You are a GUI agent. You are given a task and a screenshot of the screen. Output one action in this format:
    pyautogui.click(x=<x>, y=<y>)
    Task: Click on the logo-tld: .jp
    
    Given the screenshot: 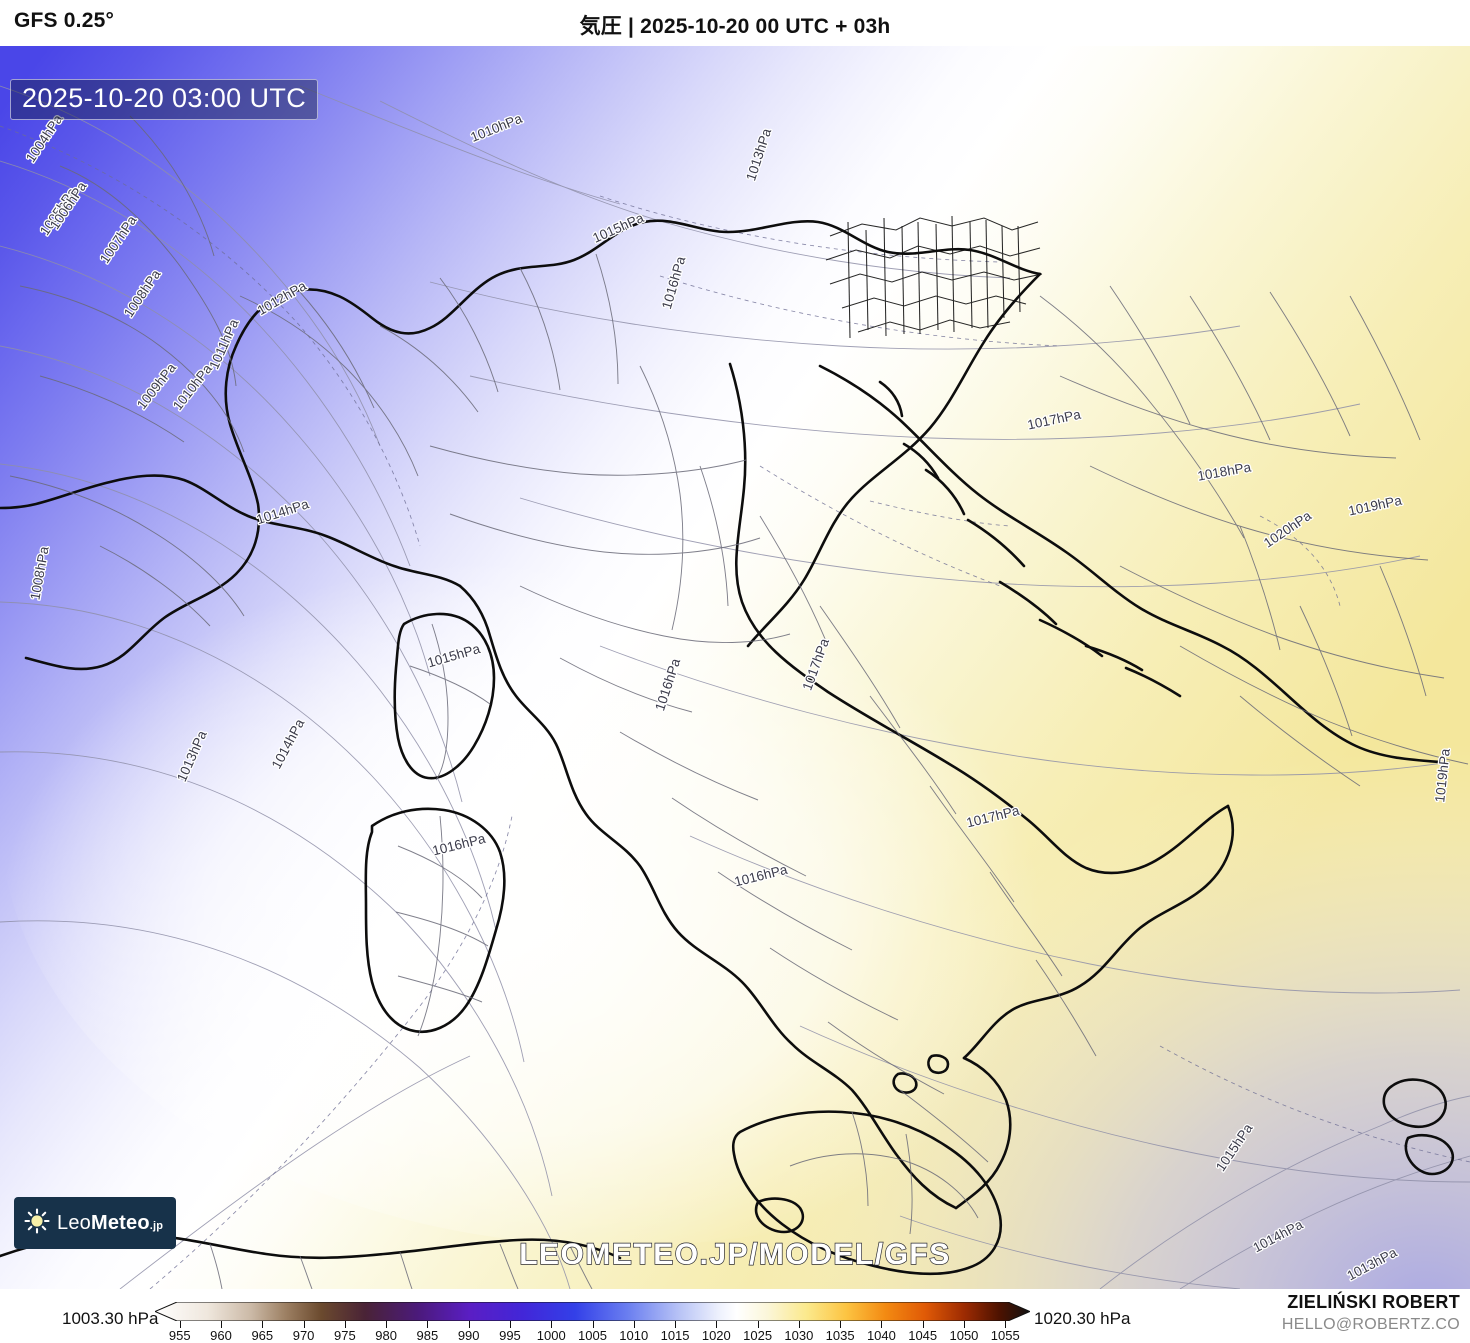 What is the action you would take?
    pyautogui.click(x=156, y=1225)
    